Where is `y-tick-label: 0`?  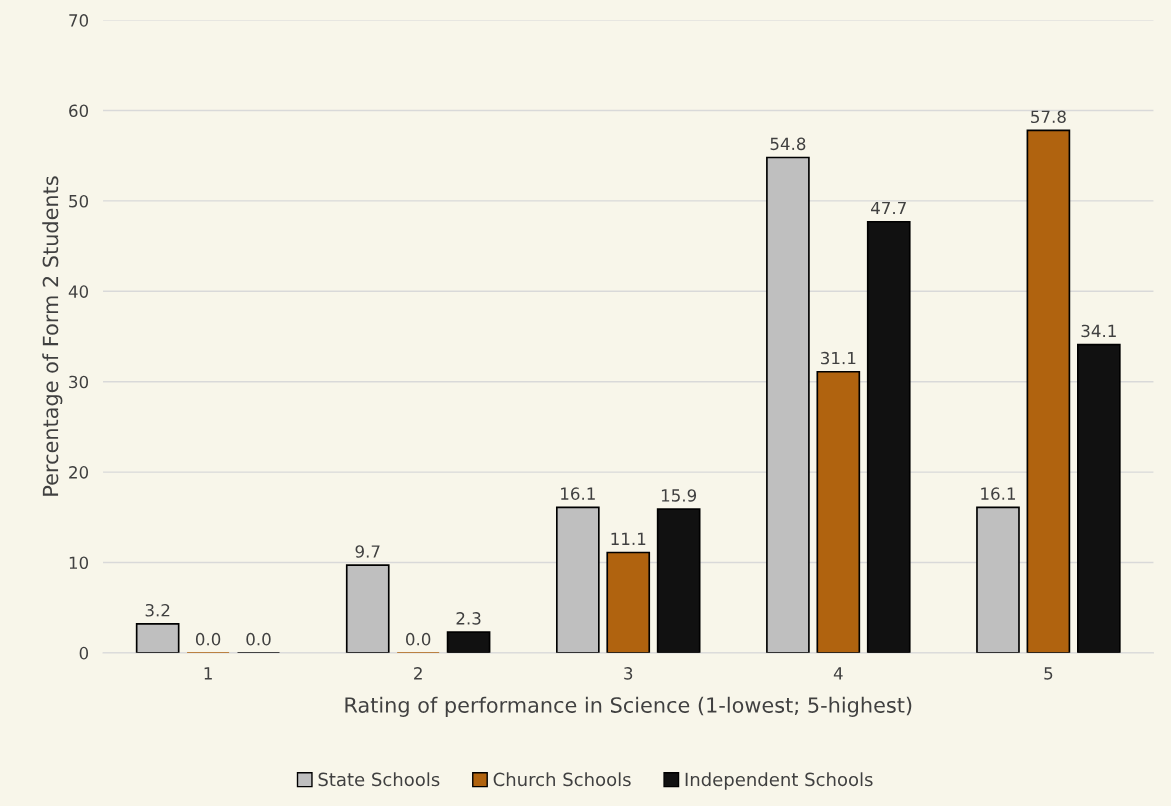 y-tick-label: 0 is located at coordinates (84, 653).